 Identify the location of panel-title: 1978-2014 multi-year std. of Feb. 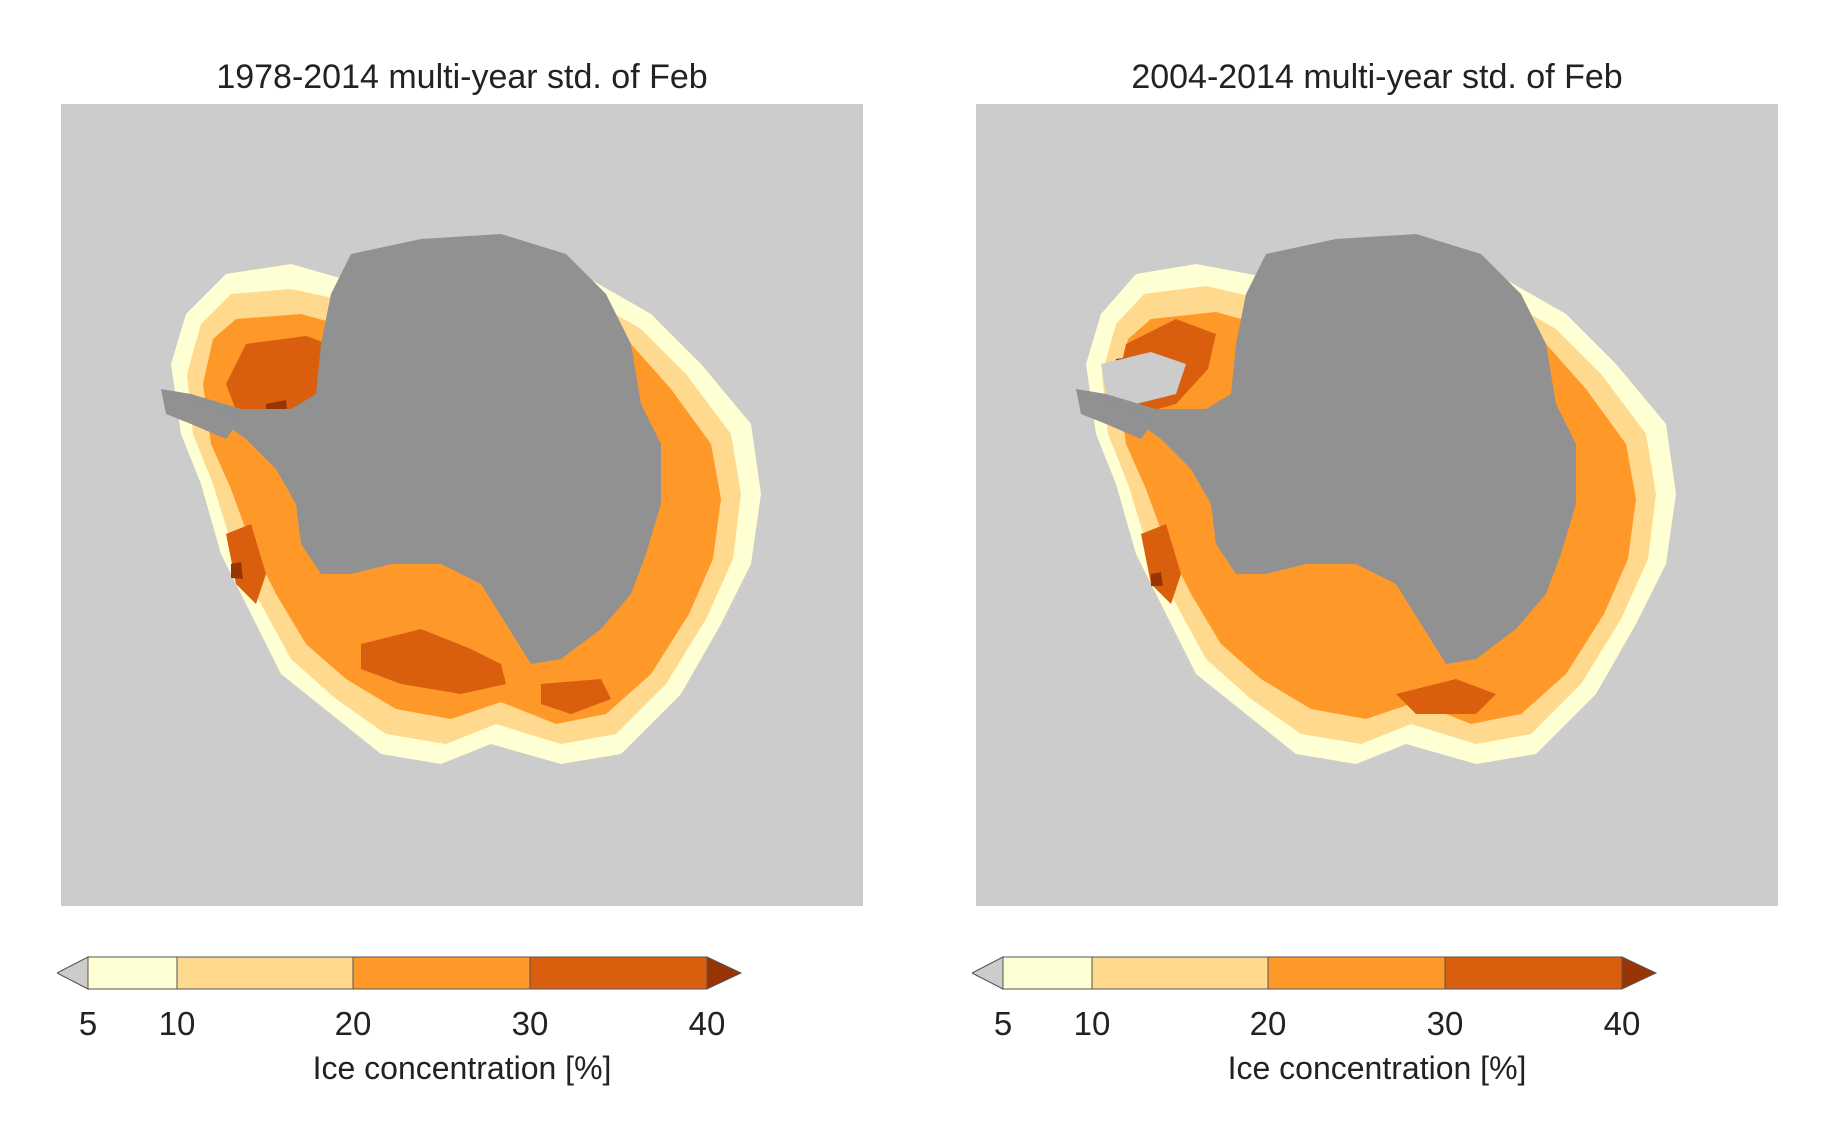
(462, 77).